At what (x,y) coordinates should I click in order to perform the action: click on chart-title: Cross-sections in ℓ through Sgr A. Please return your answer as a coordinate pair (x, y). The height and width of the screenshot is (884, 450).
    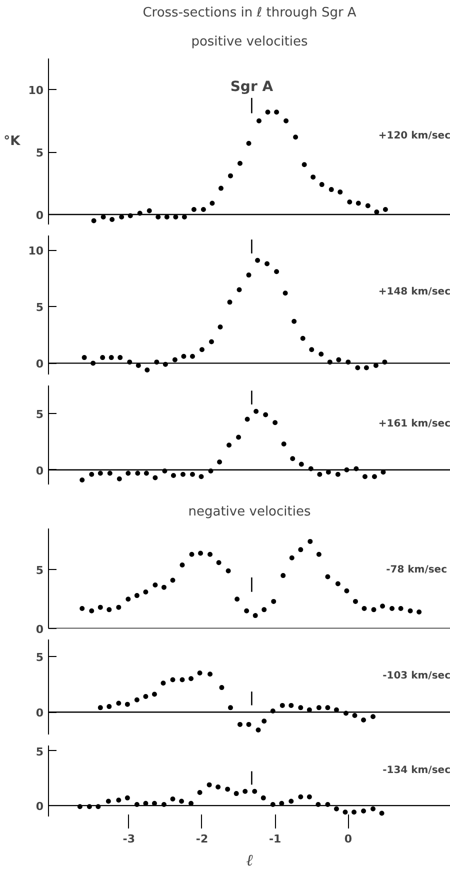
    Looking at the image, I should click on (249, 13).